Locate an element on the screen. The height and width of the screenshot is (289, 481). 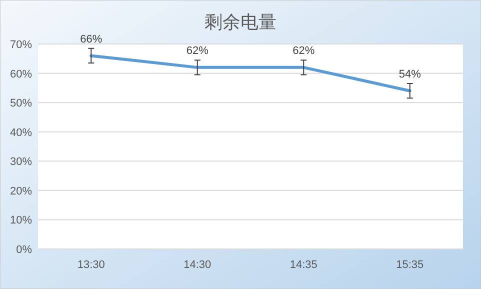
y-tick-label: 50% is located at coordinates (21, 104).